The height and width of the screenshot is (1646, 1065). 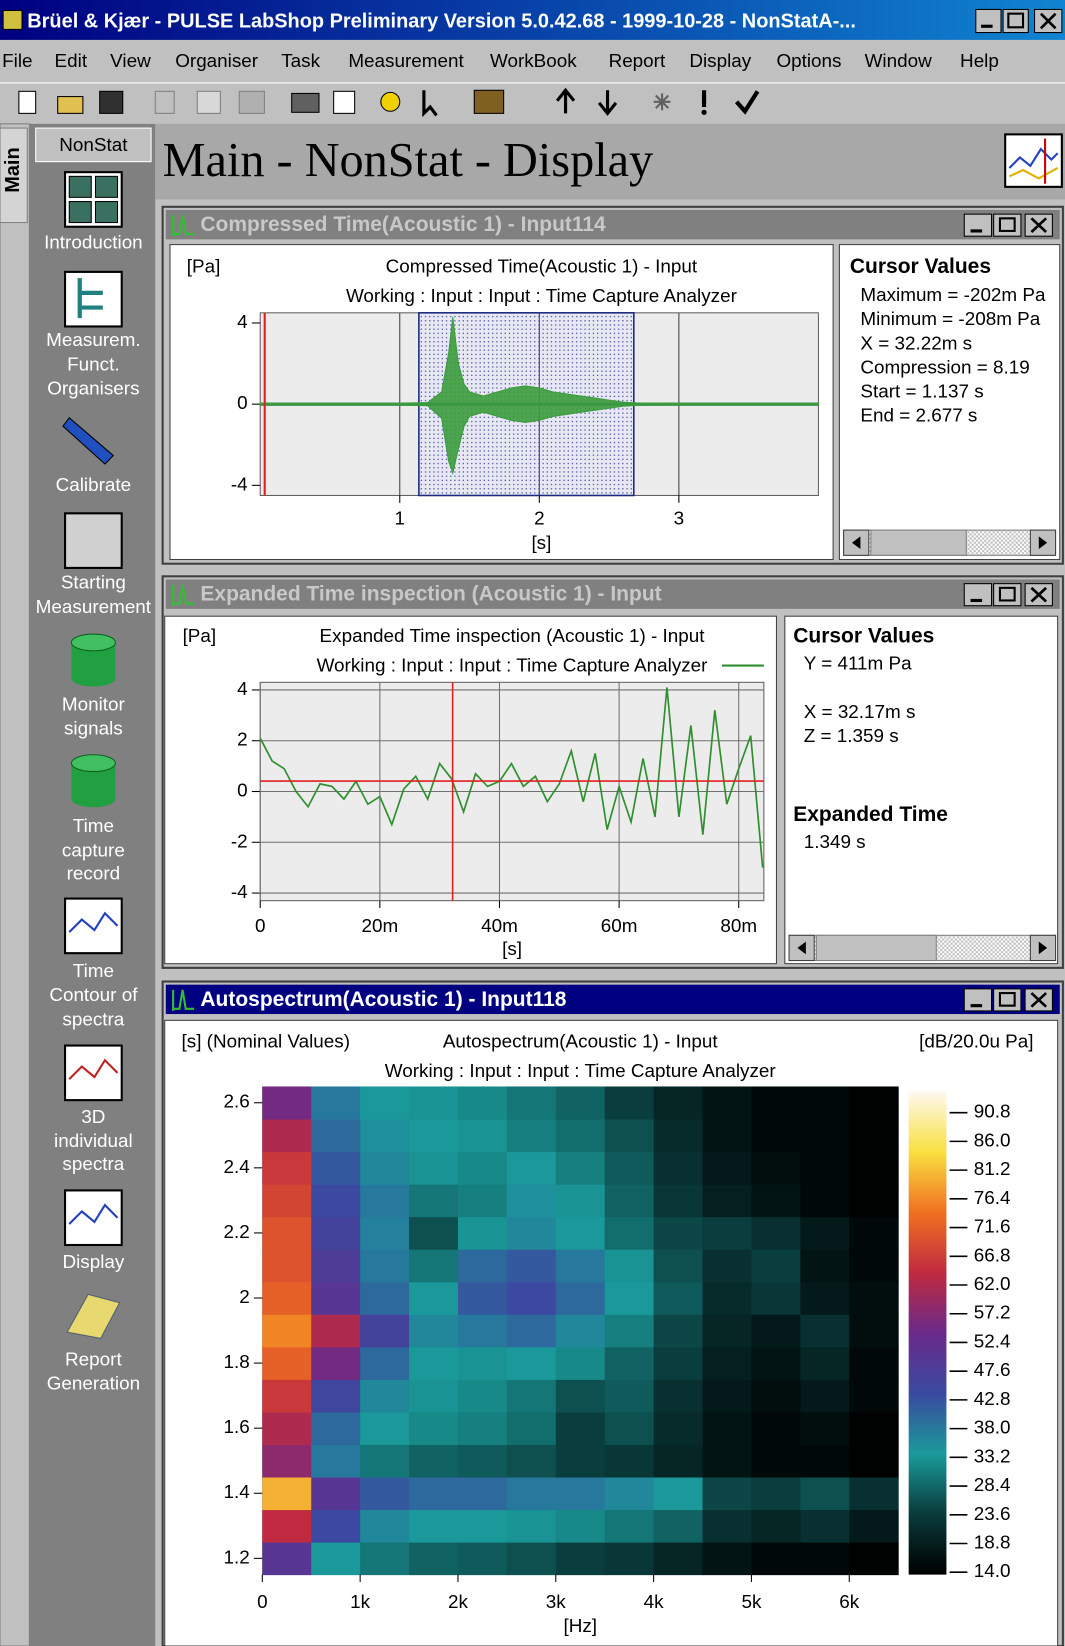 What do you see at coordinates (93, 145) in the screenshot?
I see `group-button` at bounding box center [93, 145].